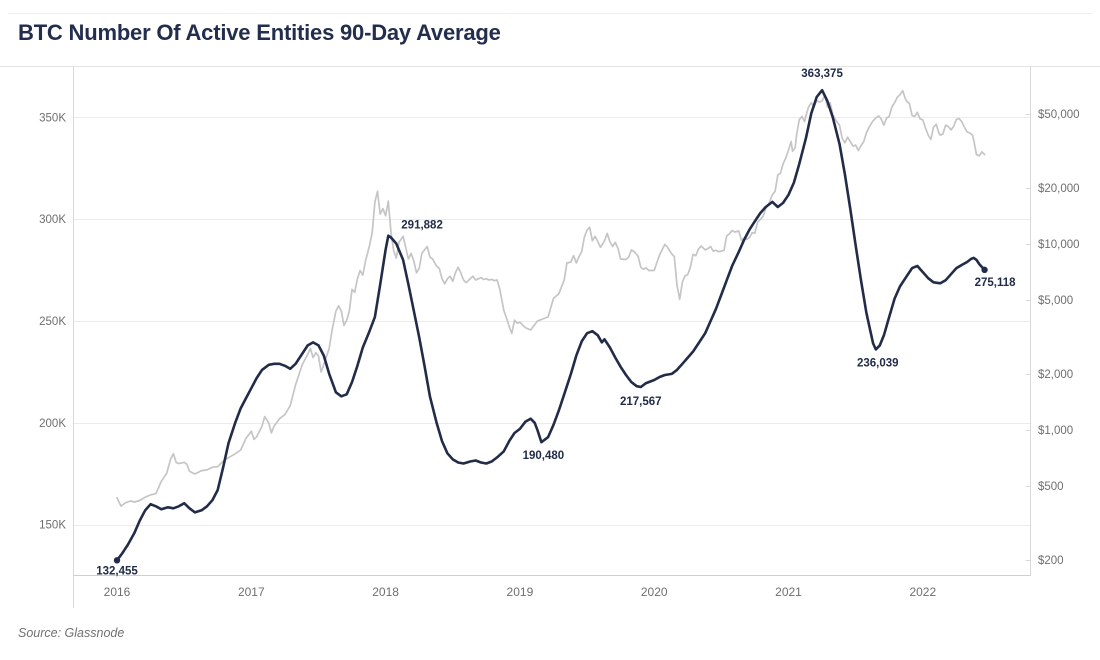 The width and height of the screenshot is (1100, 660). Describe the element at coordinates (822, 74) in the screenshot. I see `point-label: 363,375` at that location.